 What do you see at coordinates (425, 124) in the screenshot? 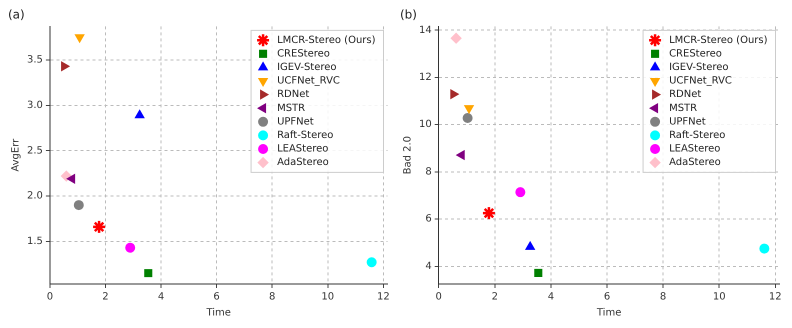
I see `y-tick-label: 10` at bounding box center [425, 124].